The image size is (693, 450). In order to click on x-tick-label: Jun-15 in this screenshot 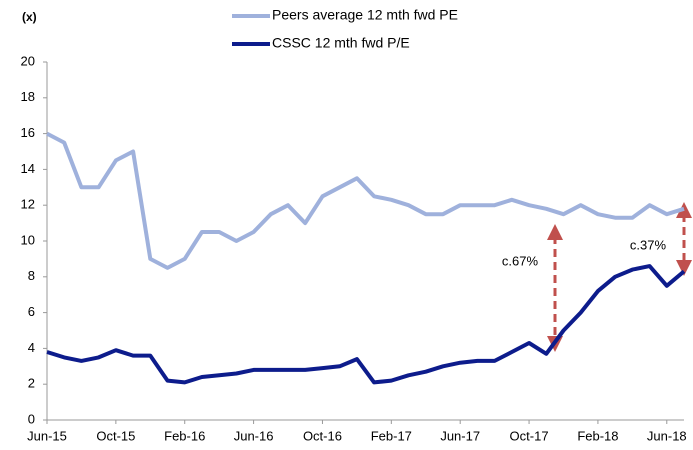, I will do `click(47, 435)`.